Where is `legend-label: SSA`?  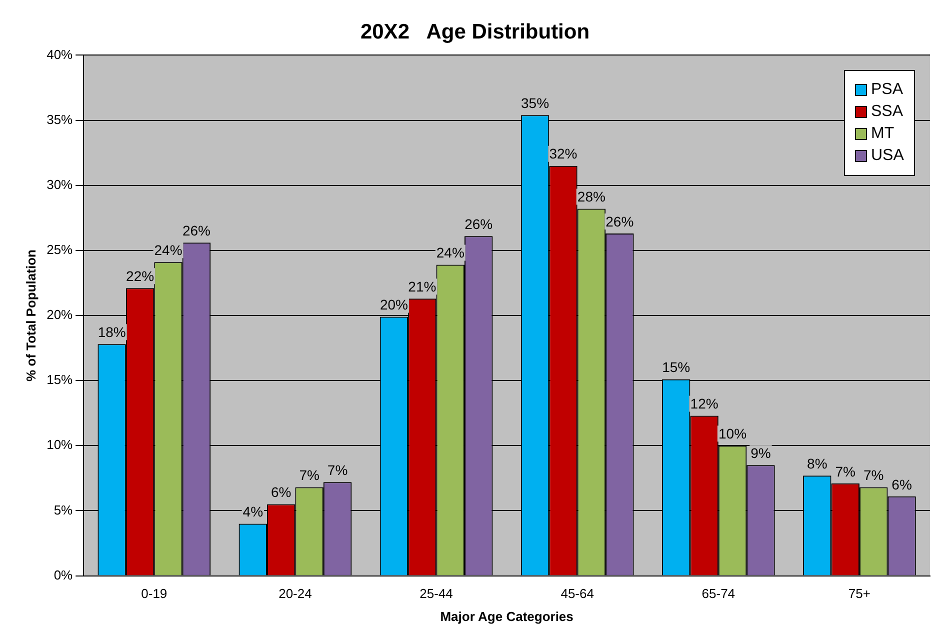
legend-label: SSA is located at coordinates (887, 112).